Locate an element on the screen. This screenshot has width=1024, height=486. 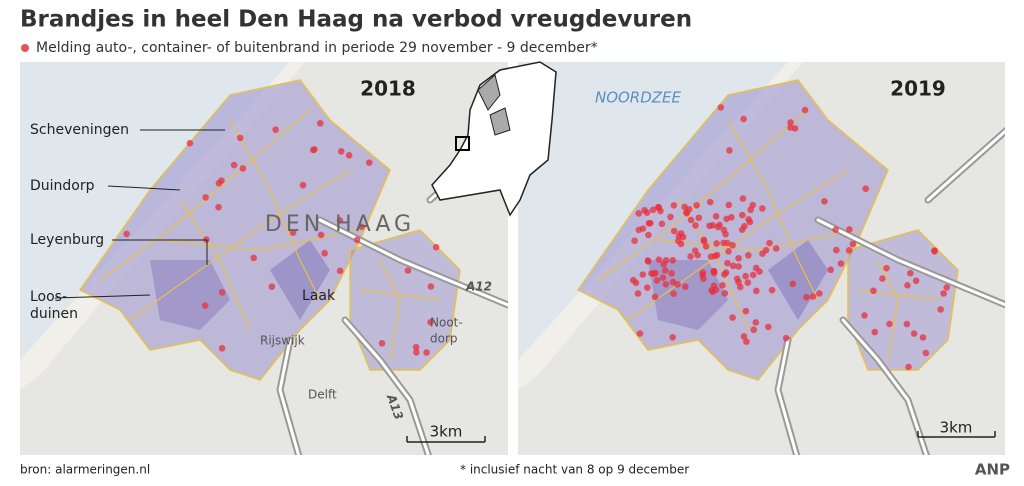
scale-bar is located at coordinates (446, 439).